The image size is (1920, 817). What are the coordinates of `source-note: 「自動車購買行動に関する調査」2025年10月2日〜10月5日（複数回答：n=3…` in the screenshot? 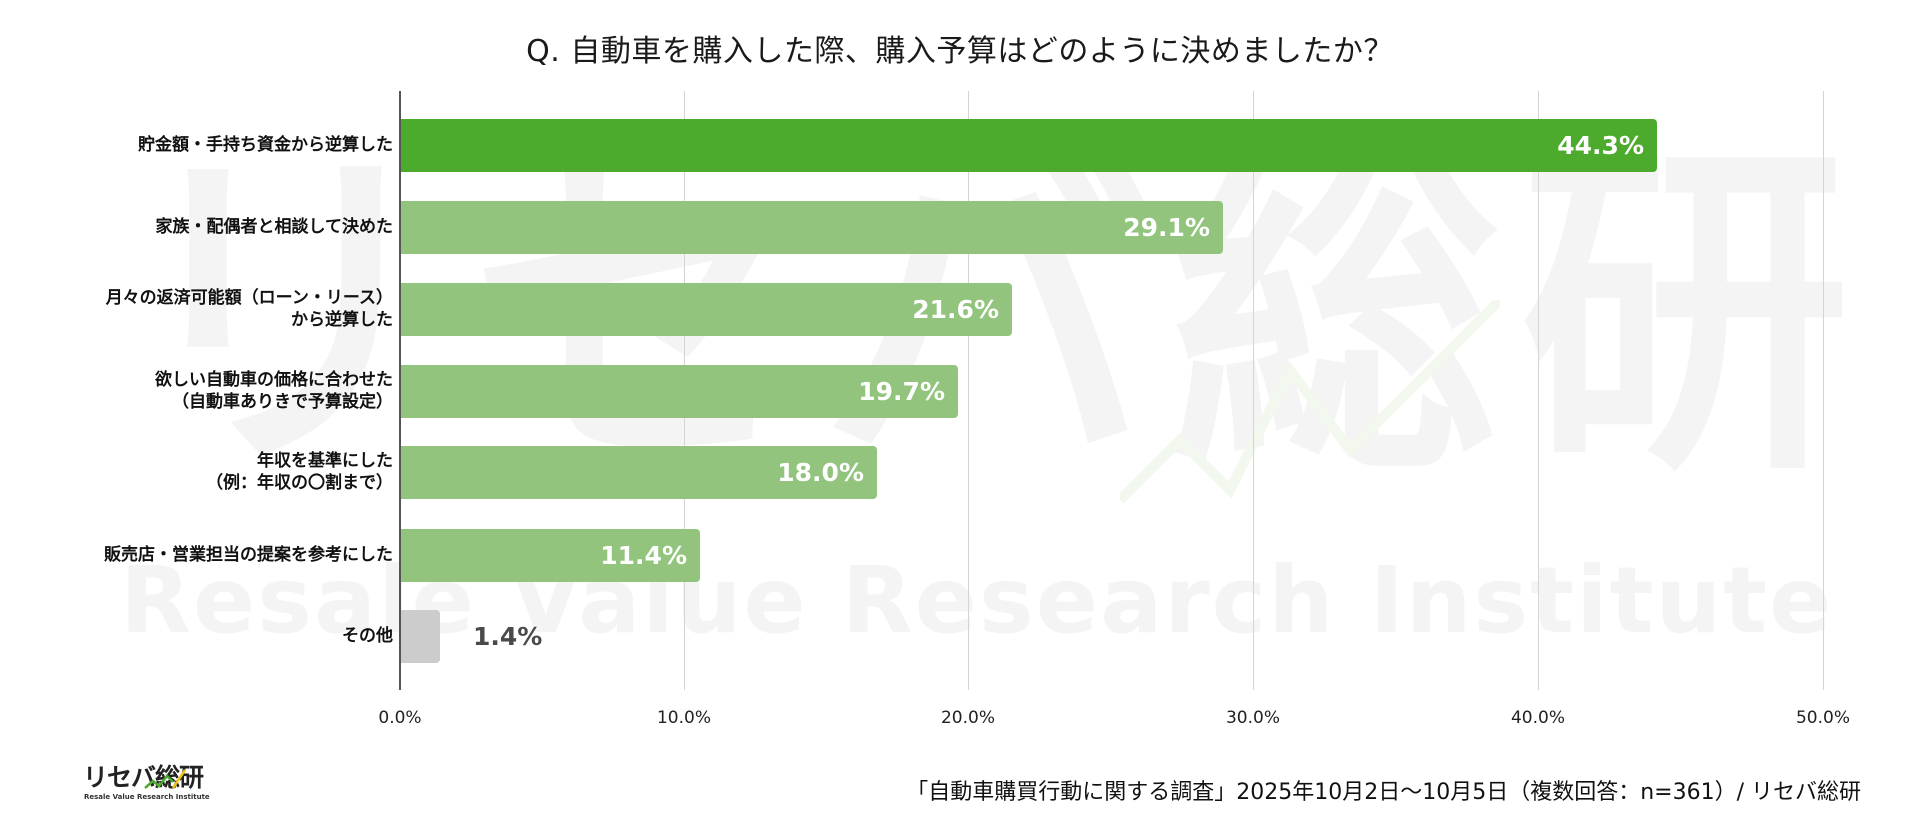 It's located at (1383, 792).